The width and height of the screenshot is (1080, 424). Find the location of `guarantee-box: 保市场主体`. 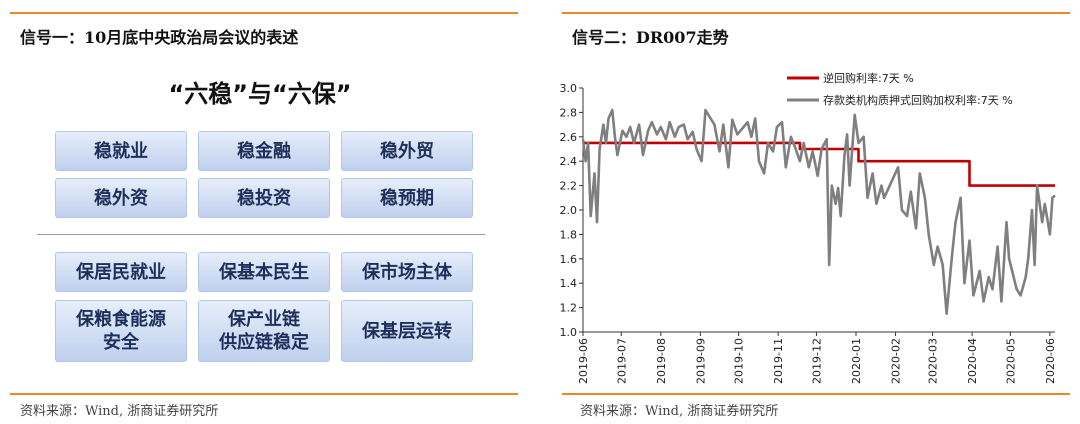

guarantee-box: 保市场主体 is located at coordinates (407, 272).